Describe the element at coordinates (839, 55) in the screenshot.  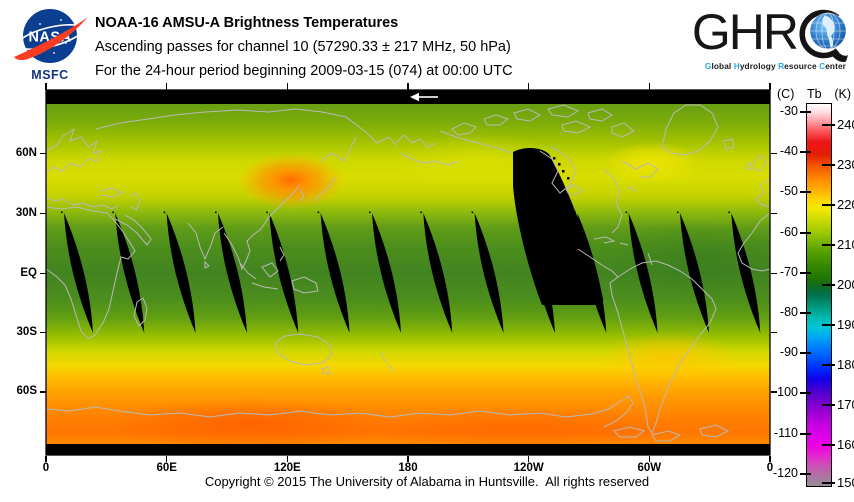
I see `globe-stand` at that location.